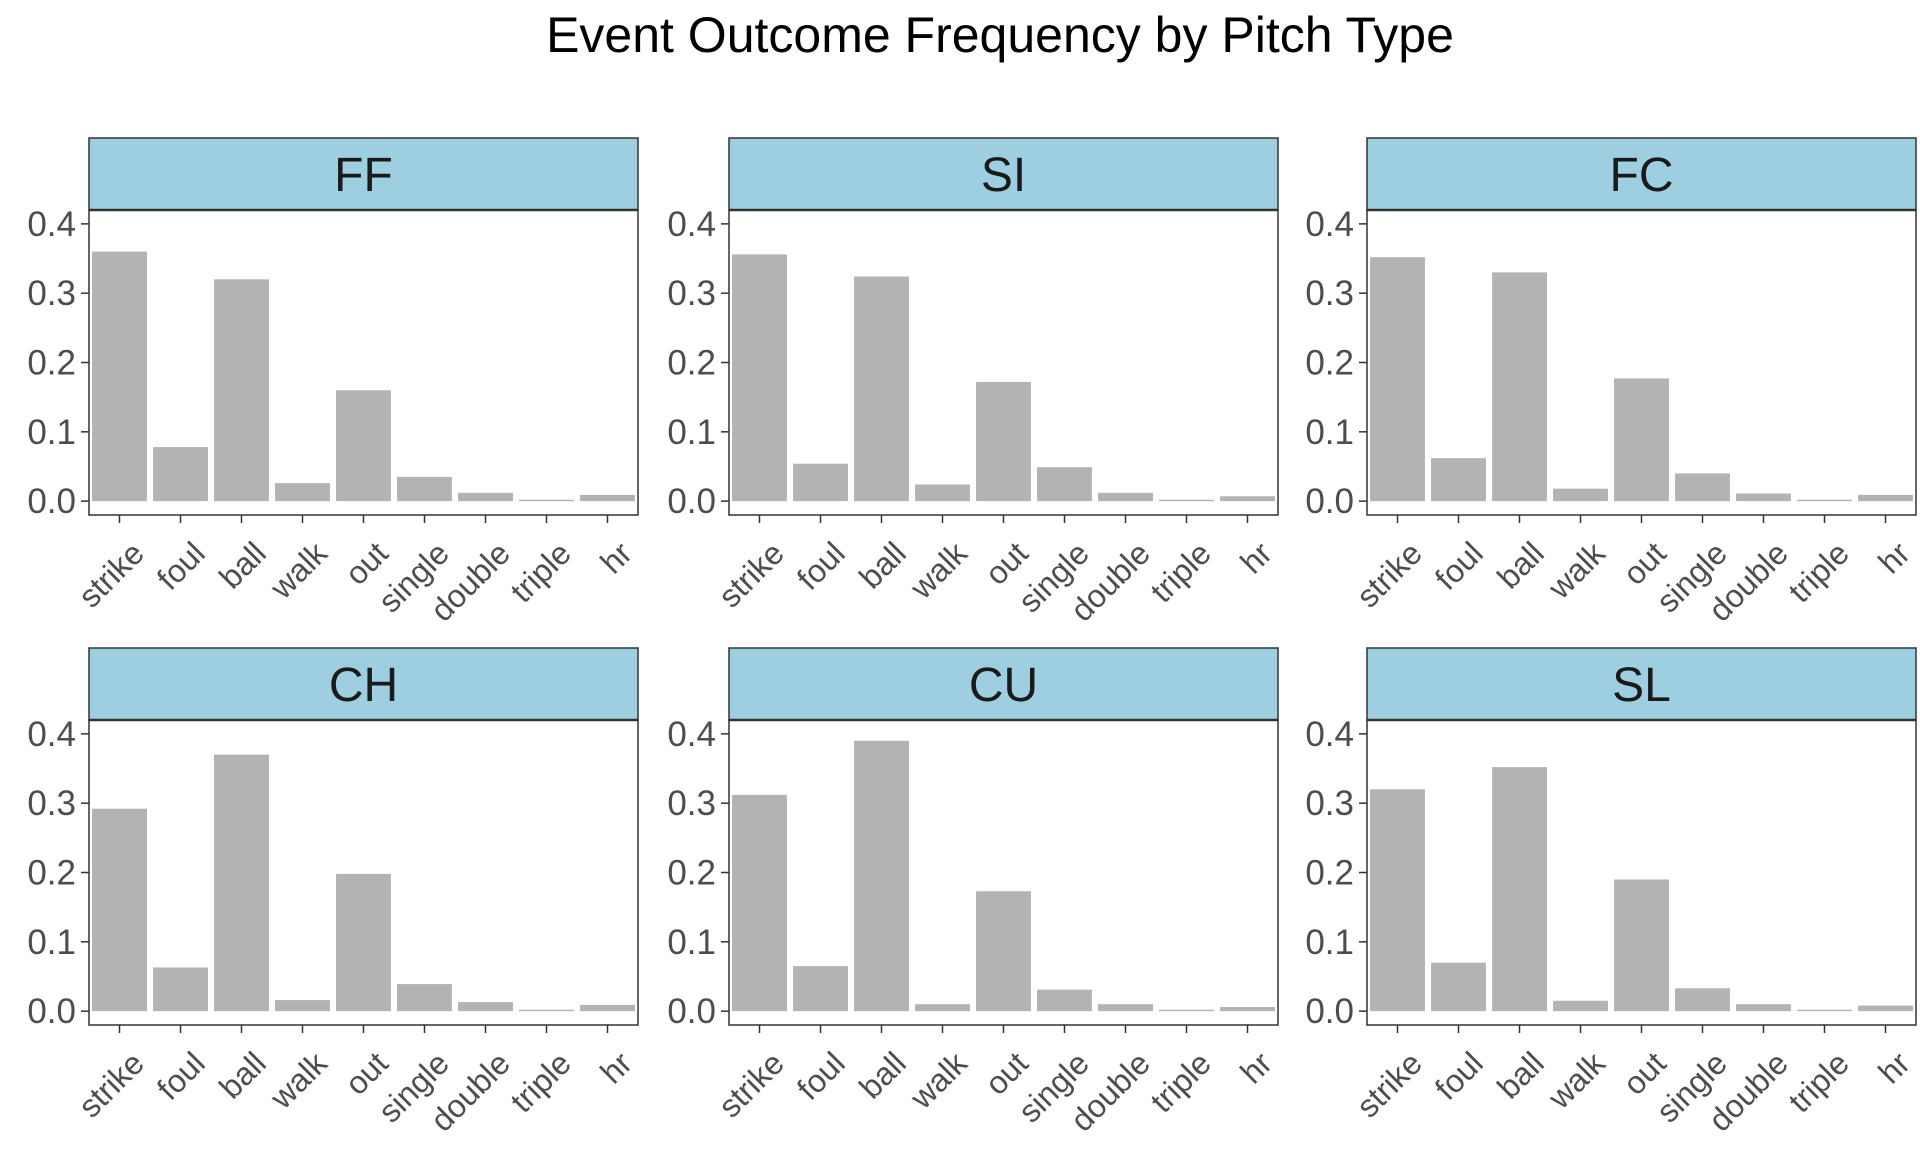 The image size is (1920, 1157). Describe the element at coordinates (1247, 499) in the screenshot. I see `bar-si-hr` at that location.